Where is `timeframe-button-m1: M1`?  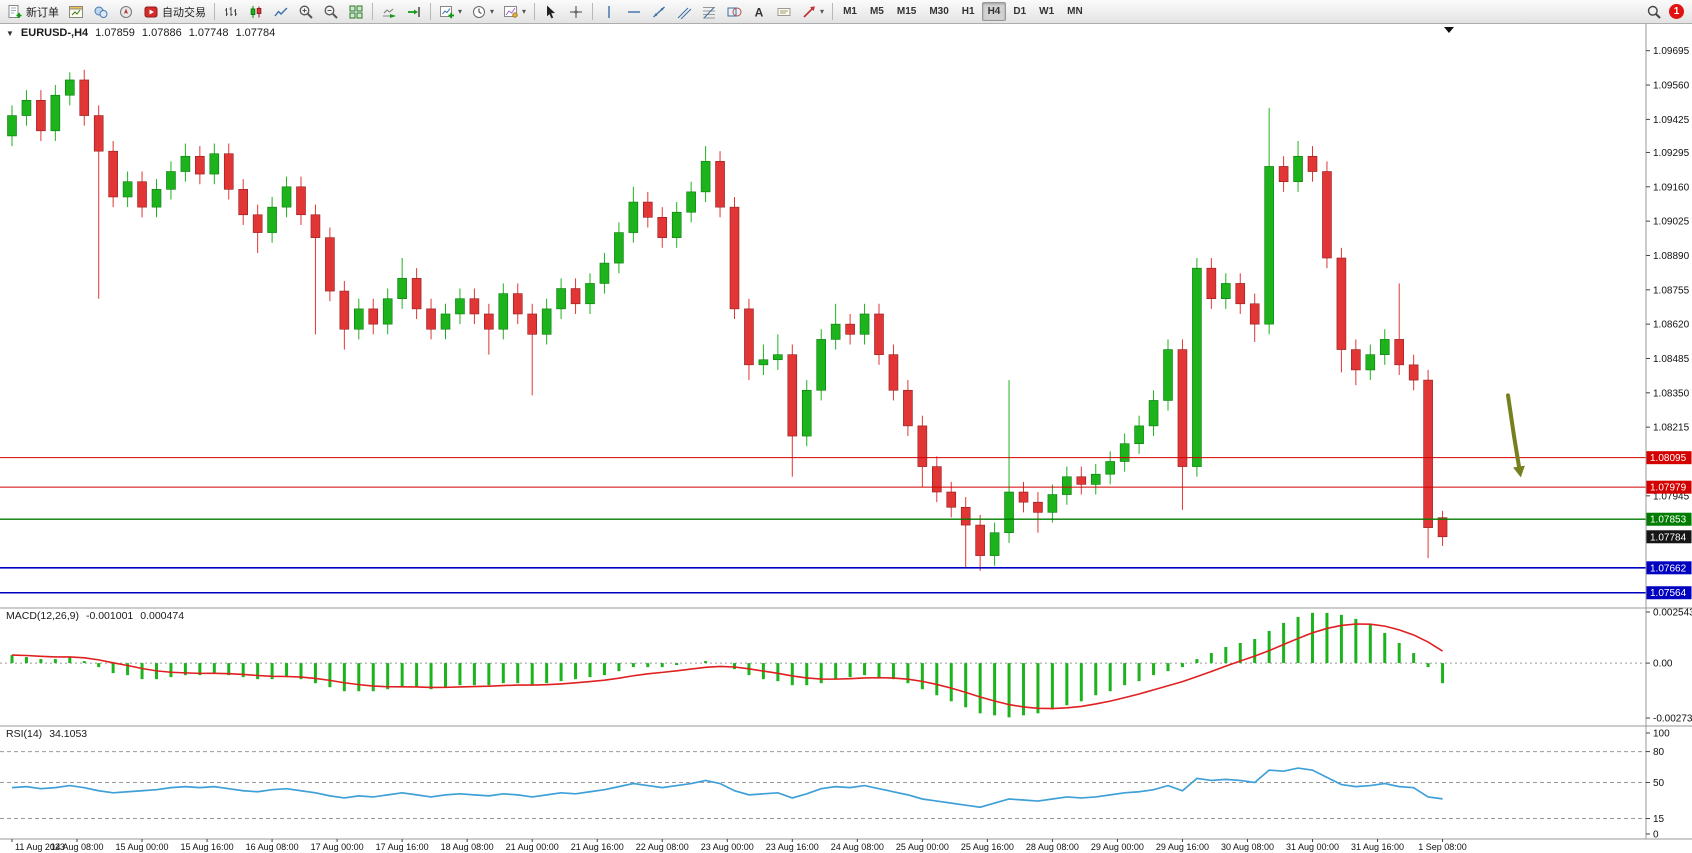
timeframe-button-m1: M1 is located at coordinates (850, 11).